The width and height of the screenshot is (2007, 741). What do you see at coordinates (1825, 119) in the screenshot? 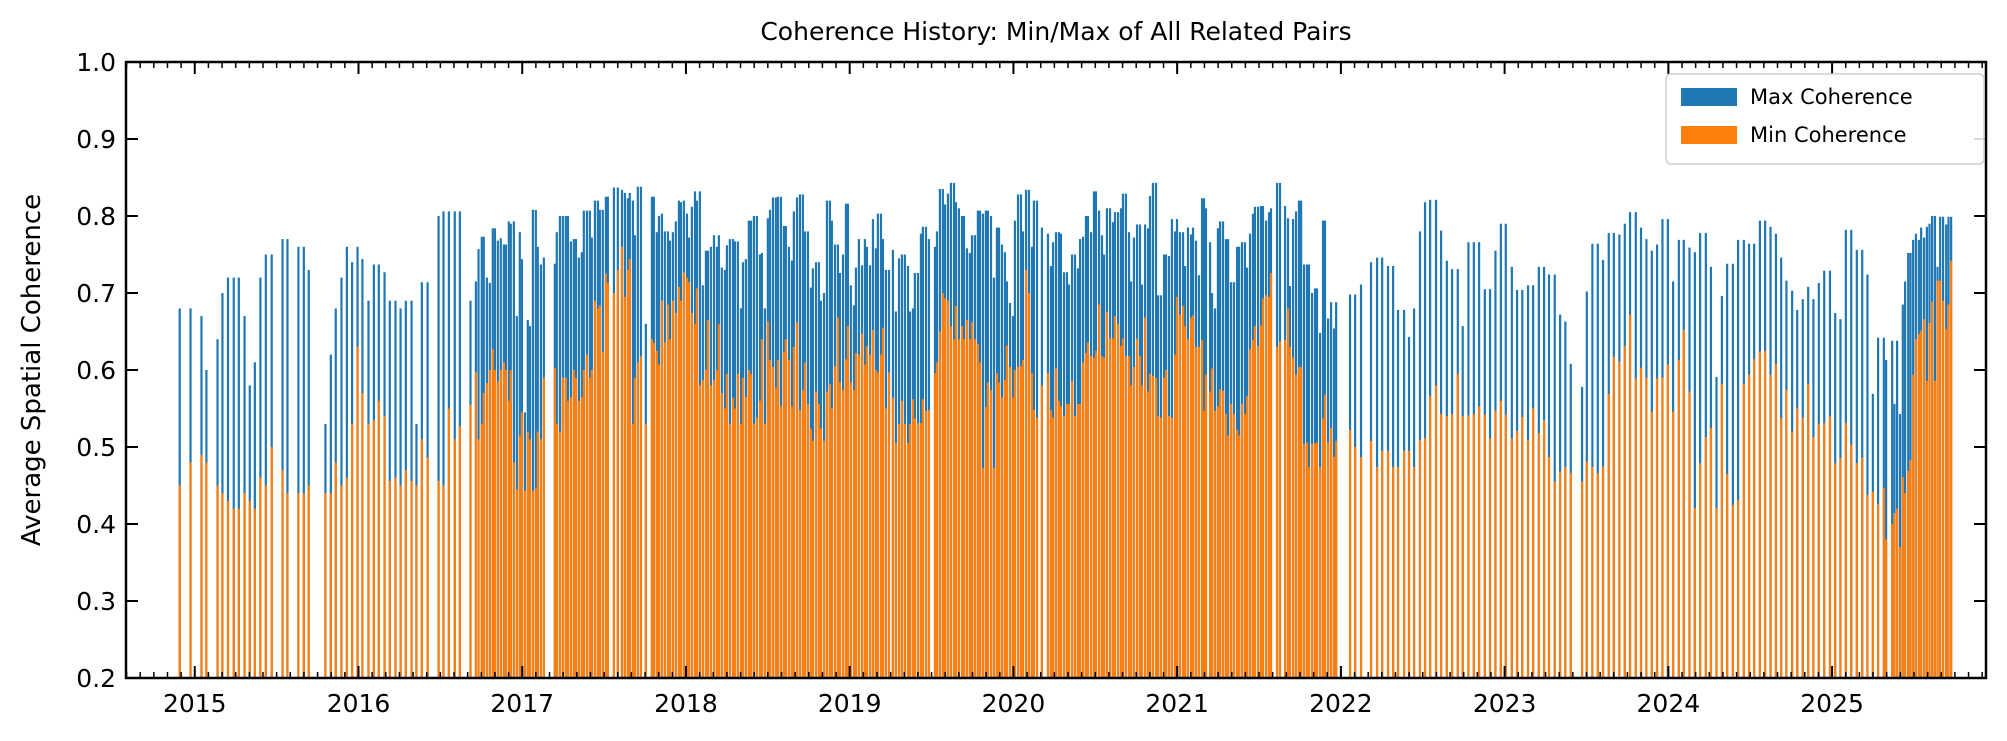
I see `legend-box` at bounding box center [1825, 119].